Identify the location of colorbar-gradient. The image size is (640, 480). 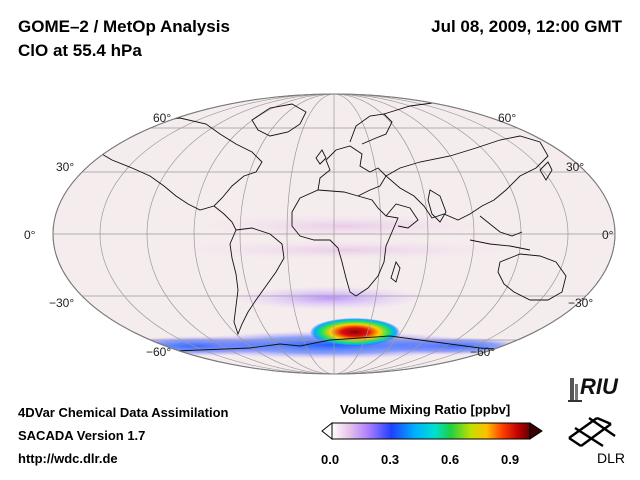
(431, 431).